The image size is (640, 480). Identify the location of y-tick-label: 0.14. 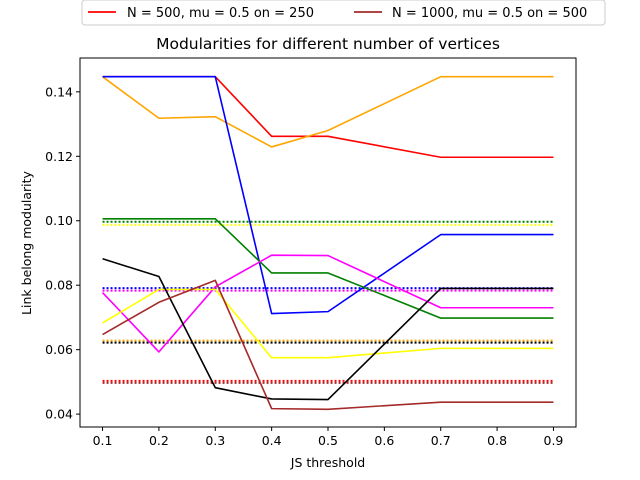
(59, 91).